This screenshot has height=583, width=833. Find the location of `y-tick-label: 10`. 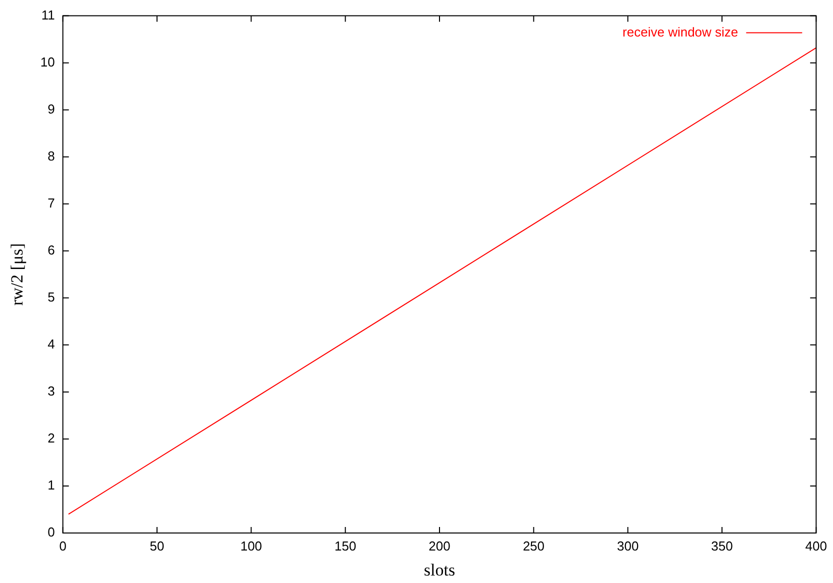

y-tick-label: 10 is located at coordinates (47, 62).